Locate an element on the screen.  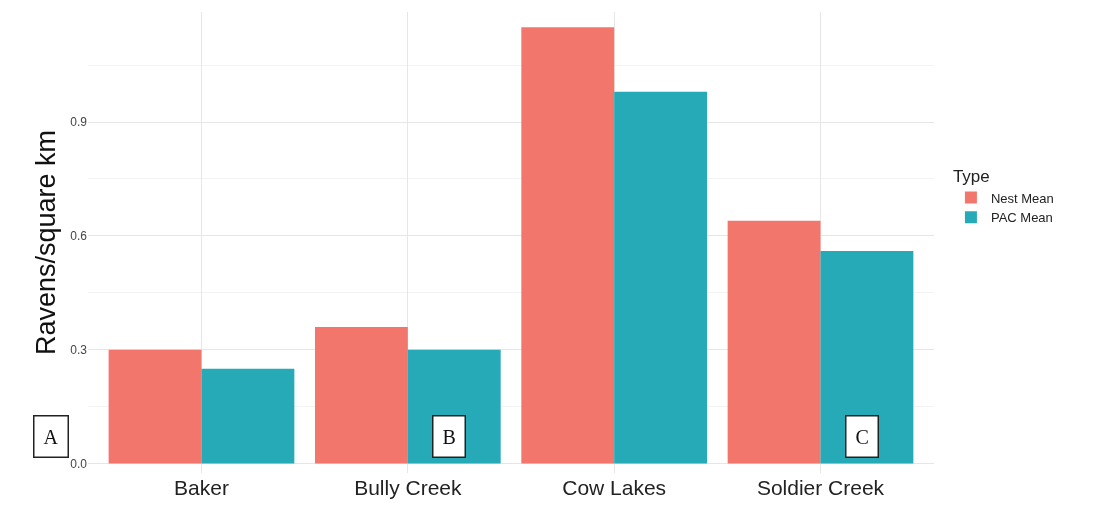
y-tick-label: 0.3 is located at coordinates (79, 349).